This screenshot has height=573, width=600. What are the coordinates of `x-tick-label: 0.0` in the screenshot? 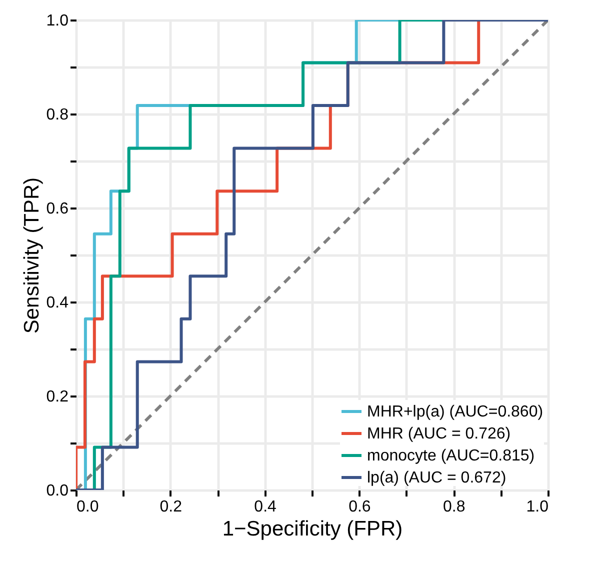 It's located at (87, 507).